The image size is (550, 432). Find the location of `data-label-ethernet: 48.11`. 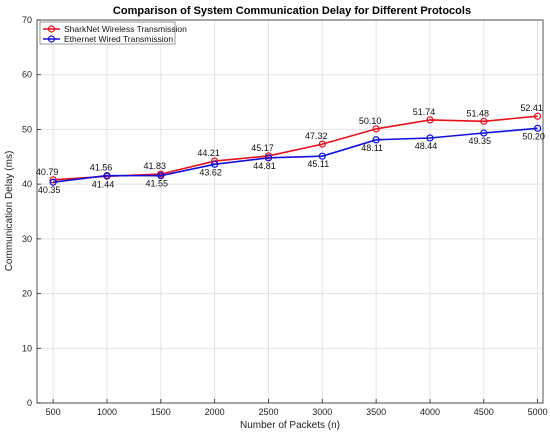

data-label-ethernet: 48.11 is located at coordinates (372, 148).